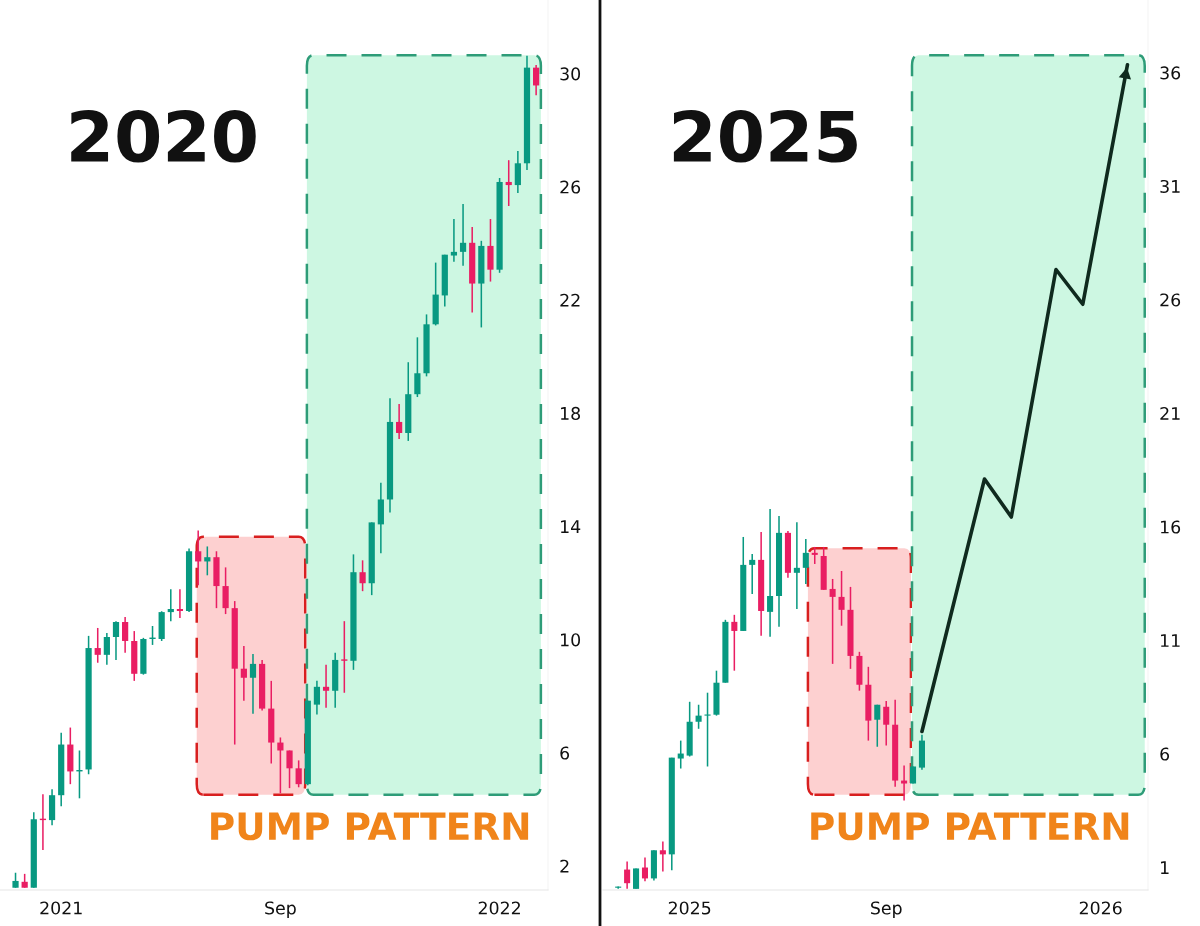 The image size is (1200, 926). What do you see at coordinates (564, 866) in the screenshot?
I see `y-tick-label: 2` at bounding box center [564, 866].